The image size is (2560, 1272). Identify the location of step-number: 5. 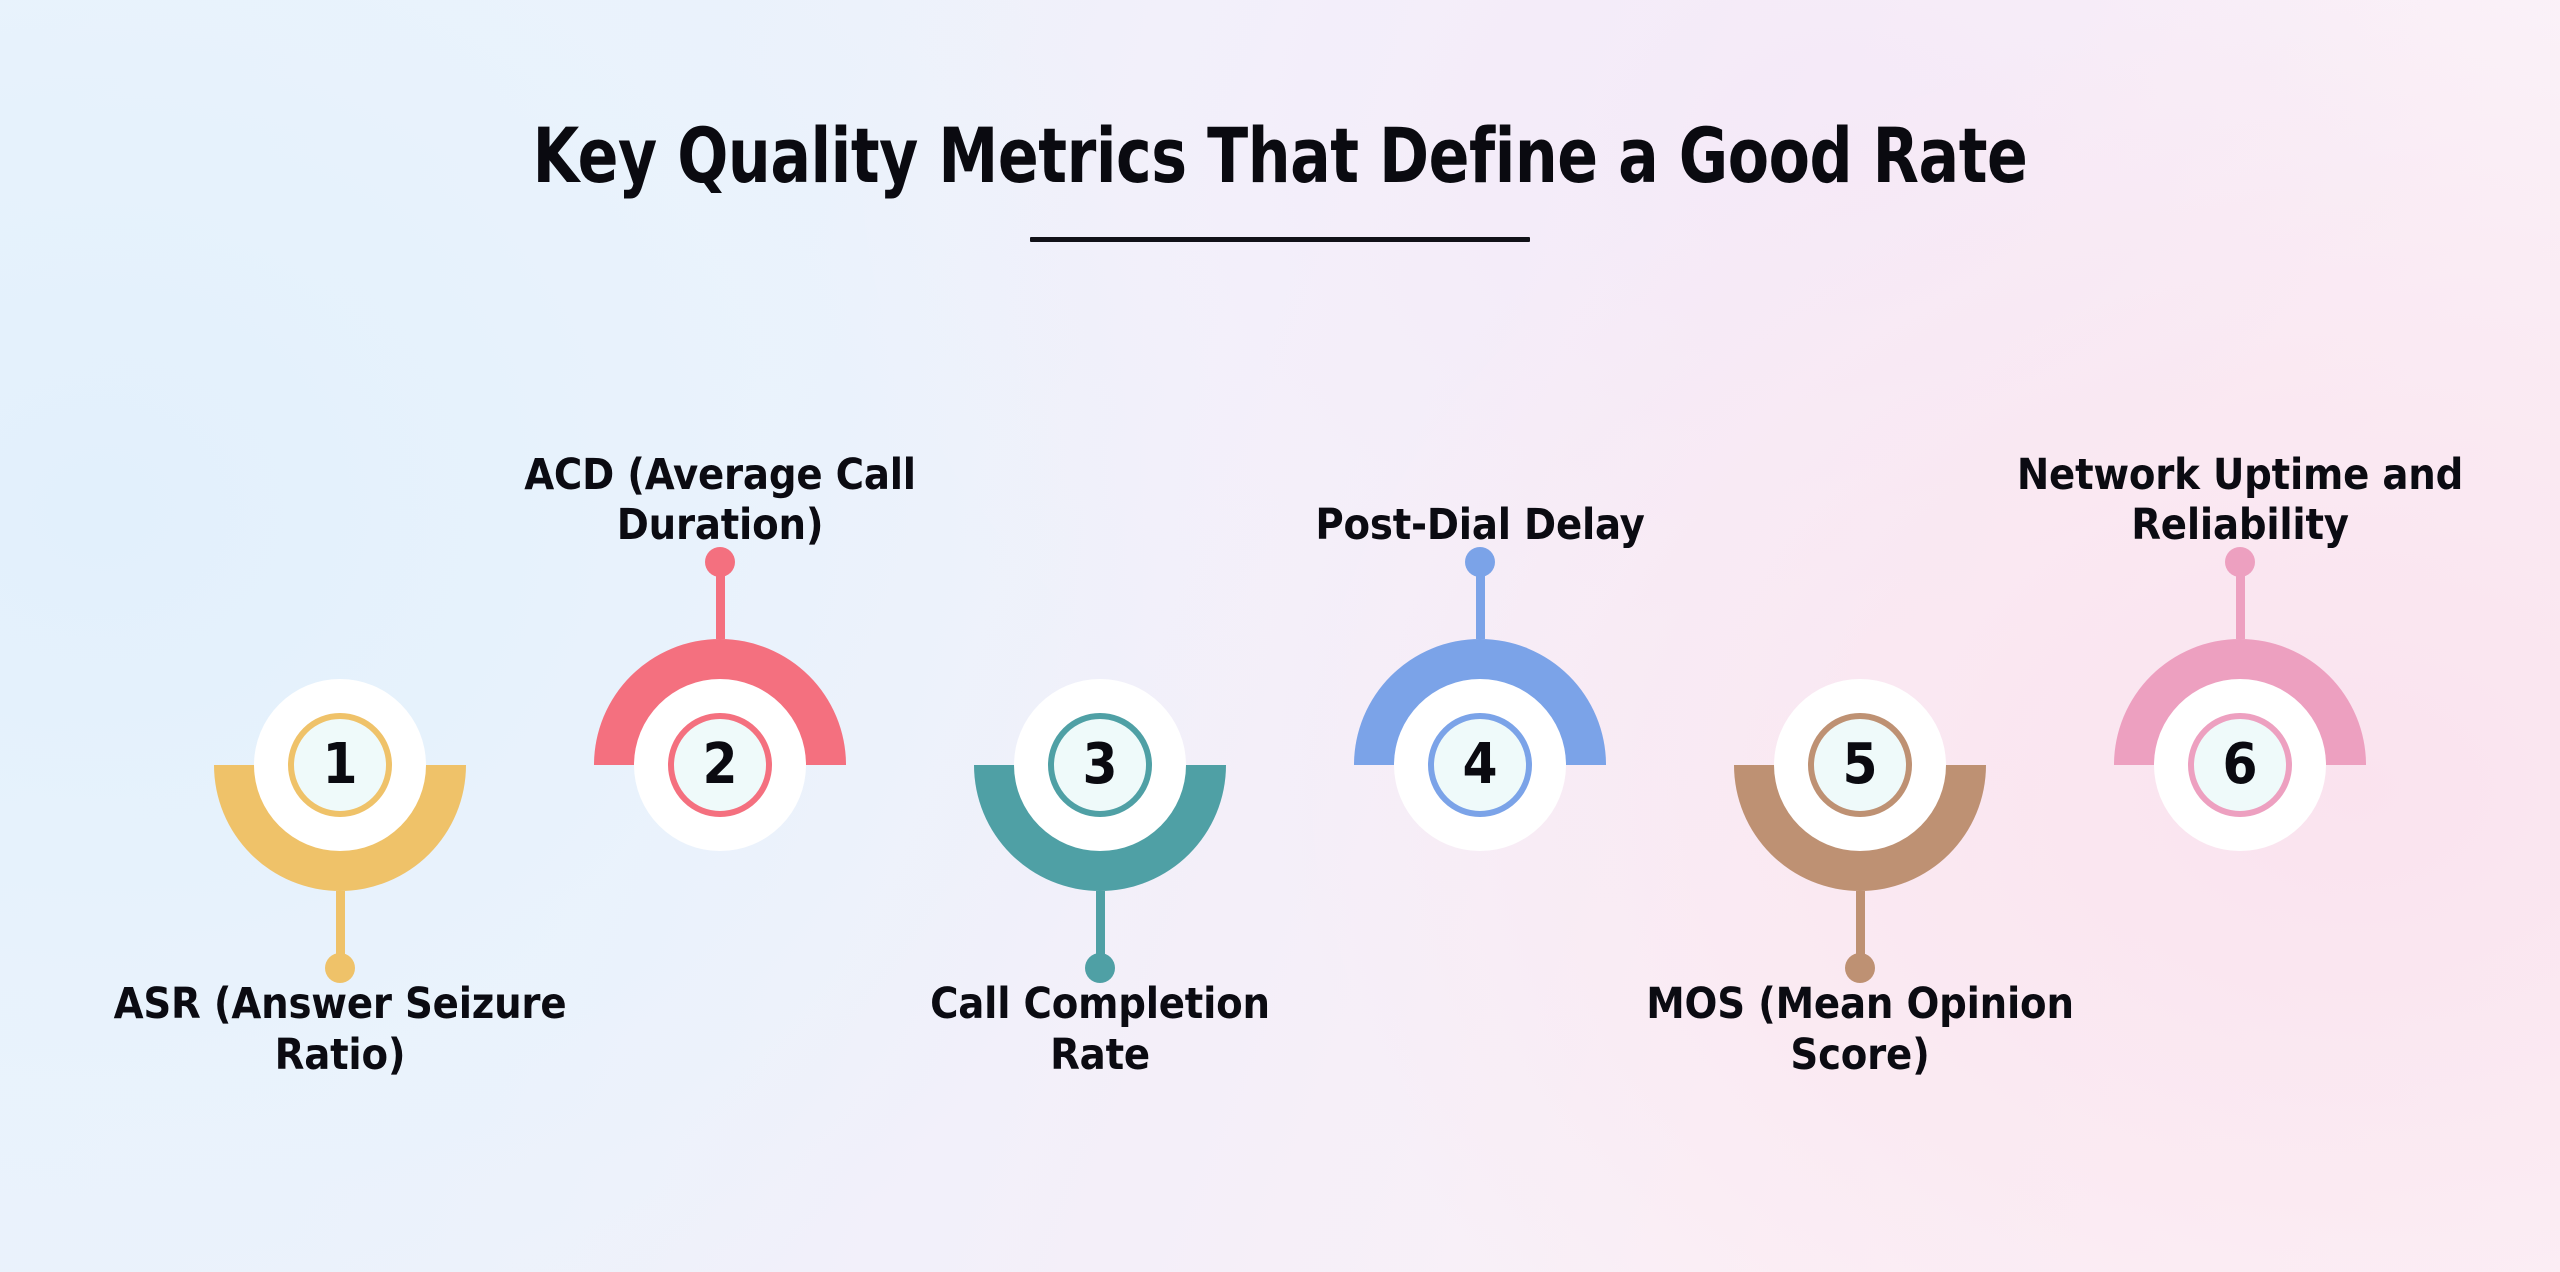
(1860, 764).